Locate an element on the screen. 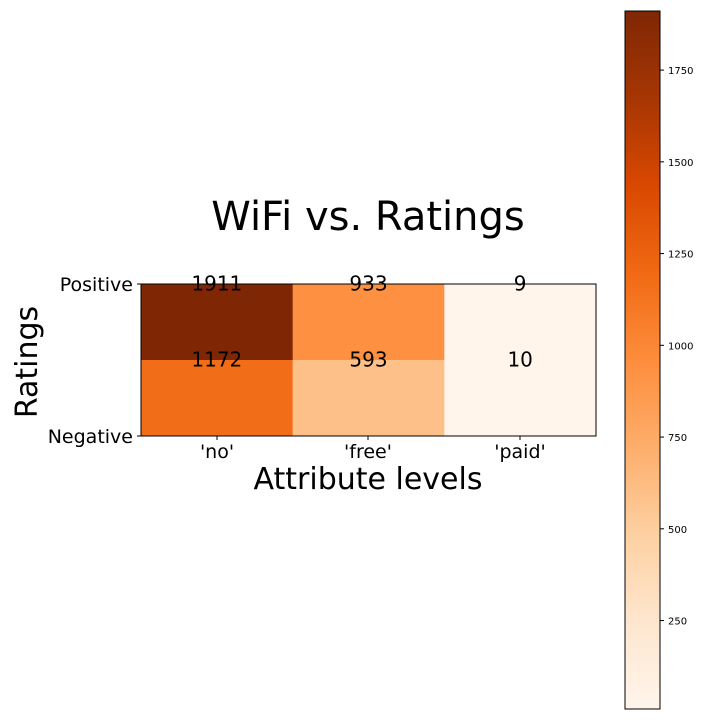 The image size is (720, 720). colorbar-tick-label: 750 is located at coordinates (677, 438).